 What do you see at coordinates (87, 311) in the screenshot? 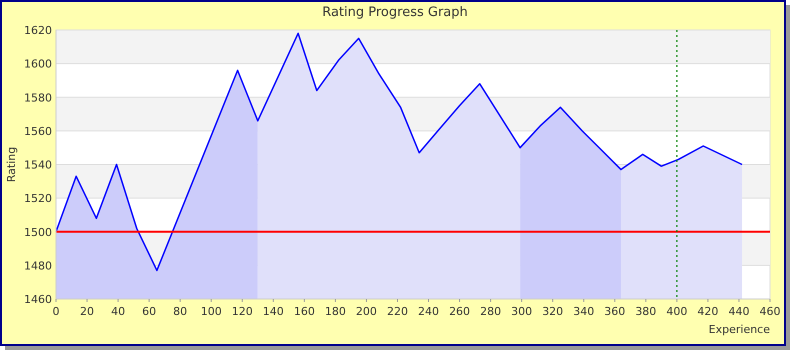
I see `x-tick-label: 20` at bounding box center [87, 311].